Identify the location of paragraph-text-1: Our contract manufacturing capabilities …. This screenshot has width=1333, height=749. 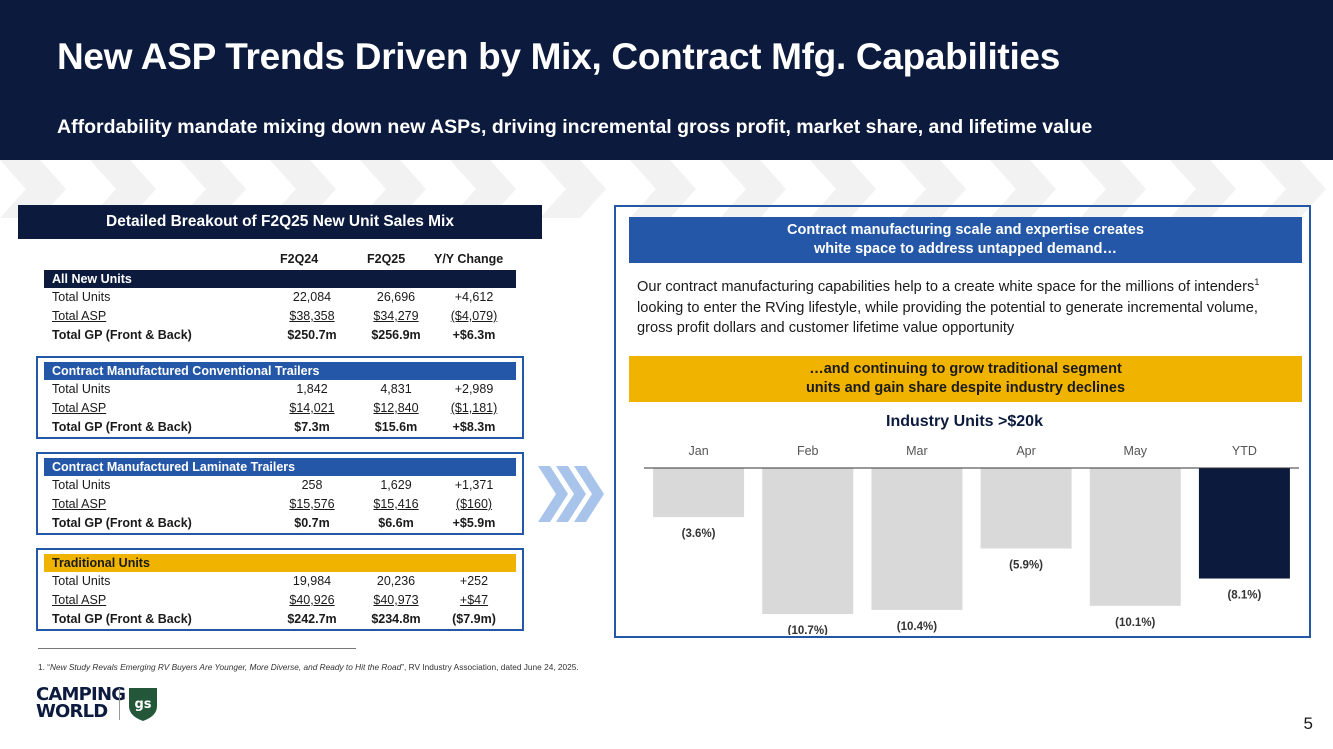
(946, 287).